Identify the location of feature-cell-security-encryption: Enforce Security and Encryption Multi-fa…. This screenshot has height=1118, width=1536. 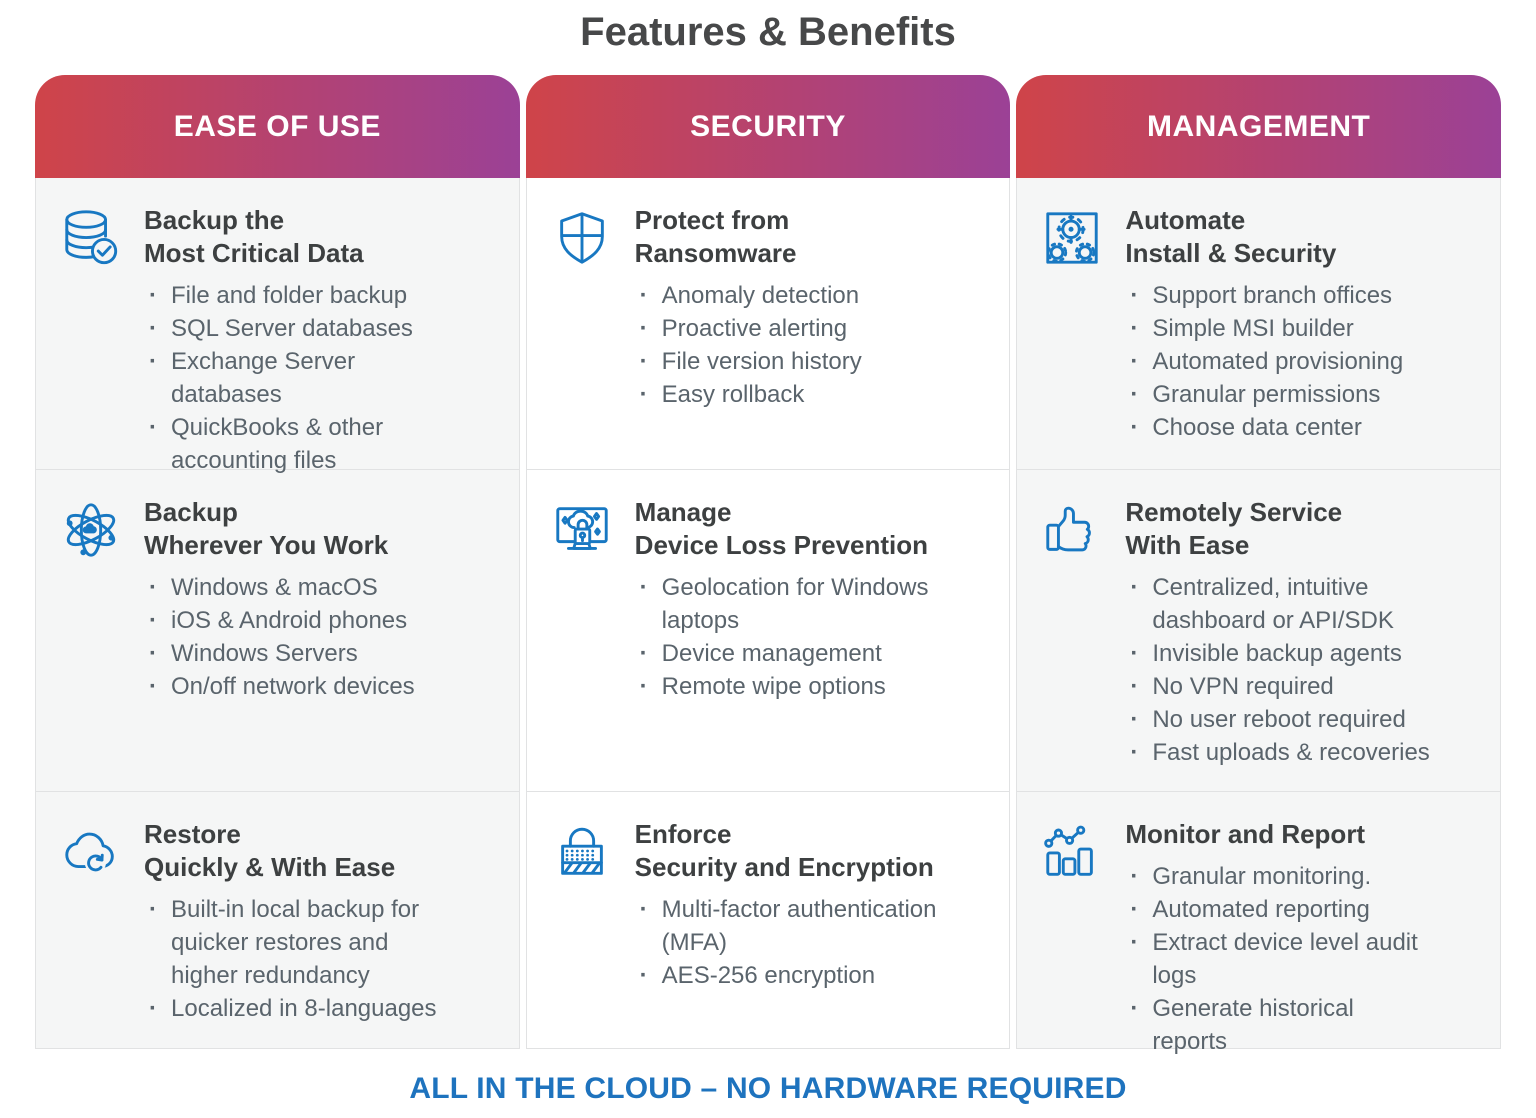
(768, 919).